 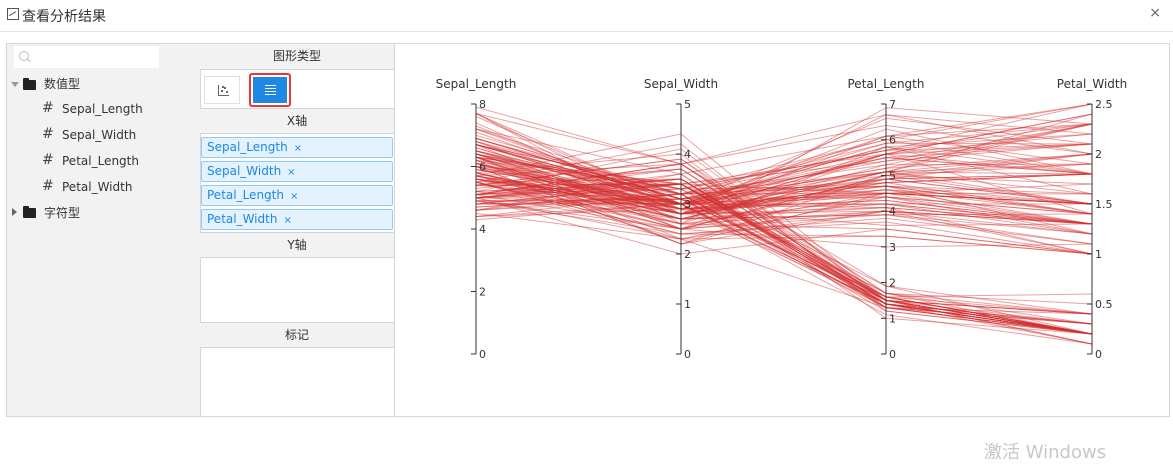 I want to click on x-field-chip: Petal_Length ×, so click(x=297, y=195).